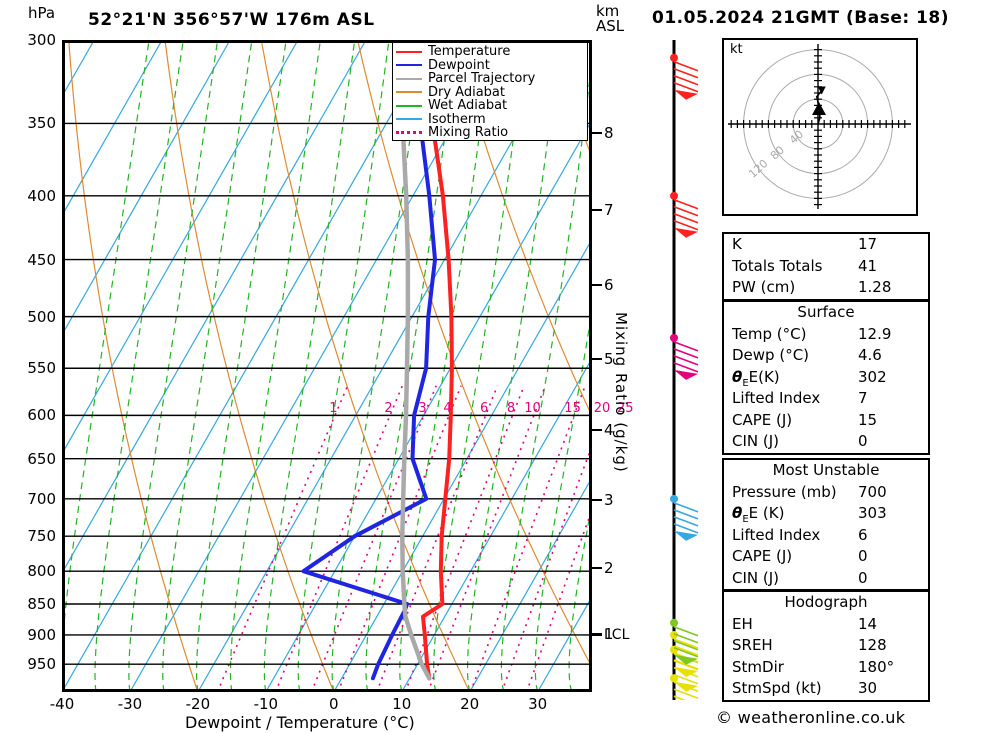 The width and height of the screenshot is (1000, 733). Describe the element at coordinates (826, 288) in the screenshot. I see `table-row: PW (cm) 1.28` at that location.